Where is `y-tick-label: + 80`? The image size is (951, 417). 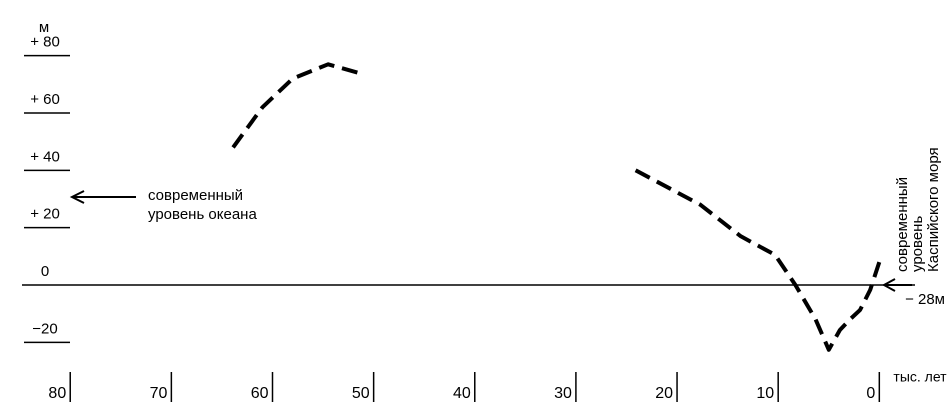 y-tick-label: + 80 is located at coordinates (45, 42).